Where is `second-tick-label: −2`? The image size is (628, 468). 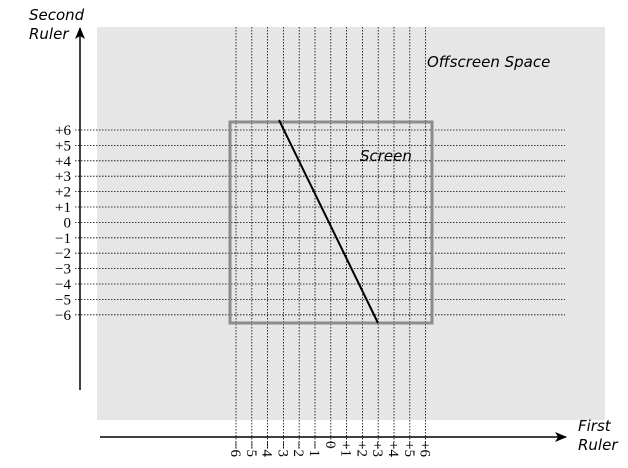 second-tick-label: −2 is located at coordinates (63, 254).